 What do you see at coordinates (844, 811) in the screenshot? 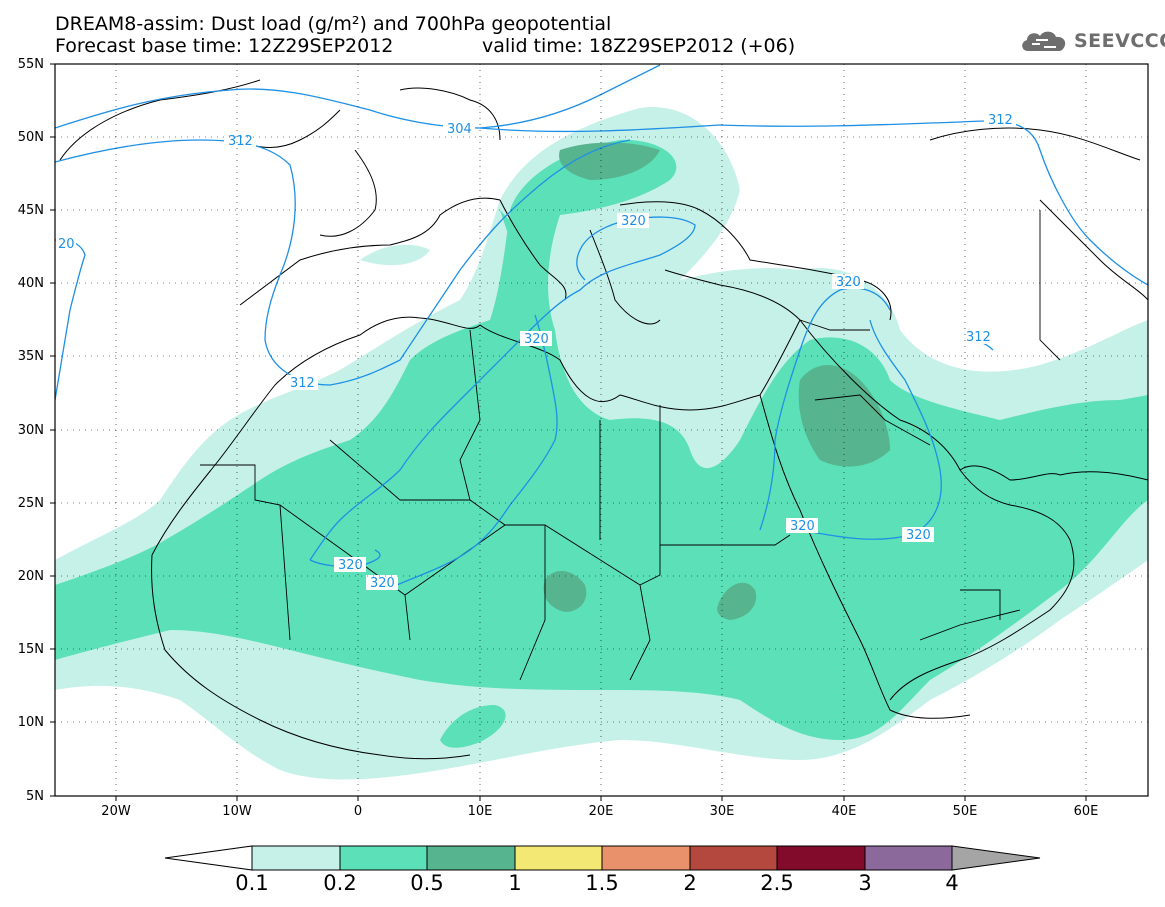
I see `lon-label: 40E` at bounding box center [844, 811].